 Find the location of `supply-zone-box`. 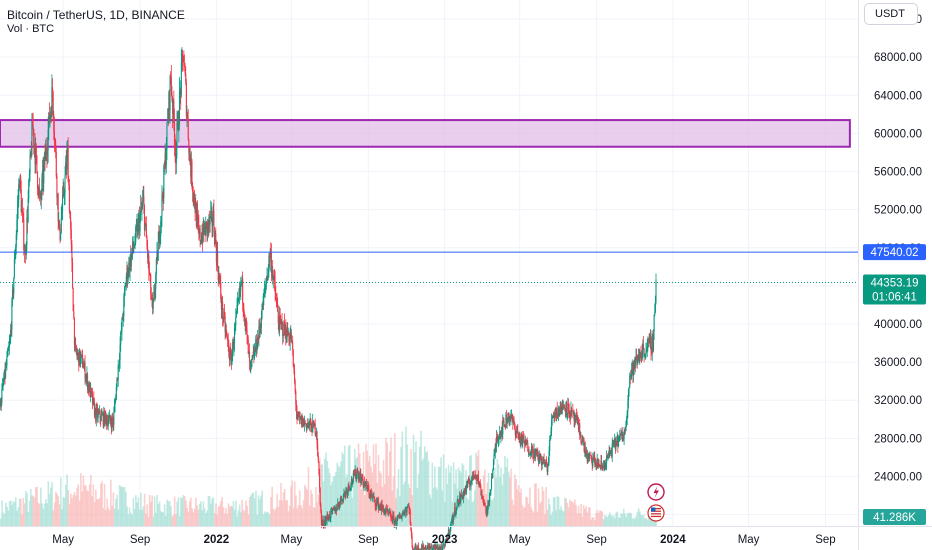

supply-zone-box is located at coordinates (425, 133).